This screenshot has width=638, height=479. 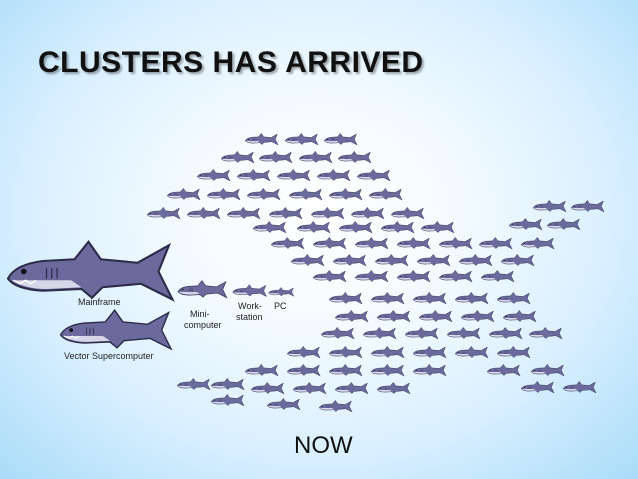 What do you see at coordinates (200, 314) in the screenshot?
I see `minicomputer-label-line1: Mini-` at bounding box center [200, 314].